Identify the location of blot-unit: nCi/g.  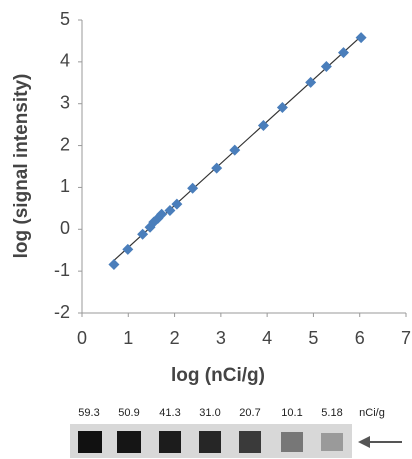
(372, 413).